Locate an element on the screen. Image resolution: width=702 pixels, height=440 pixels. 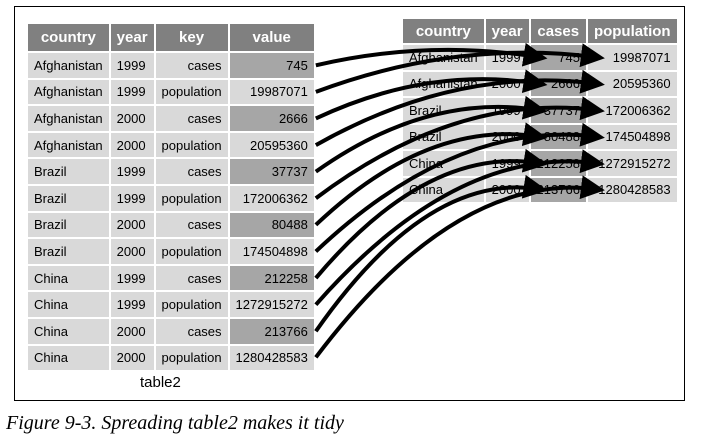
tidy-header-row: country year cases population is located at coordinates (540, 31).